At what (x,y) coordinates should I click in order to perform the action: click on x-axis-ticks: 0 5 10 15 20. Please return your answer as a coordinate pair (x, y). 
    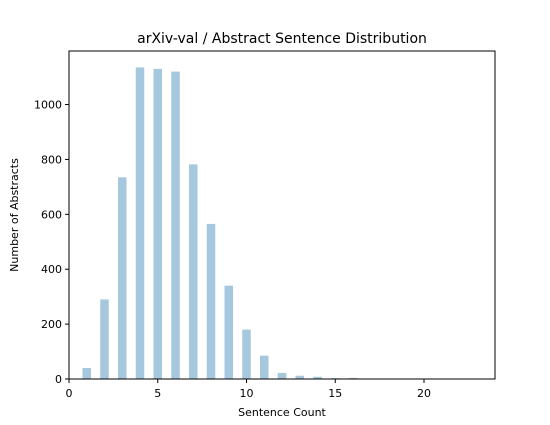
    Looking at the image, I should click on (248, 389).